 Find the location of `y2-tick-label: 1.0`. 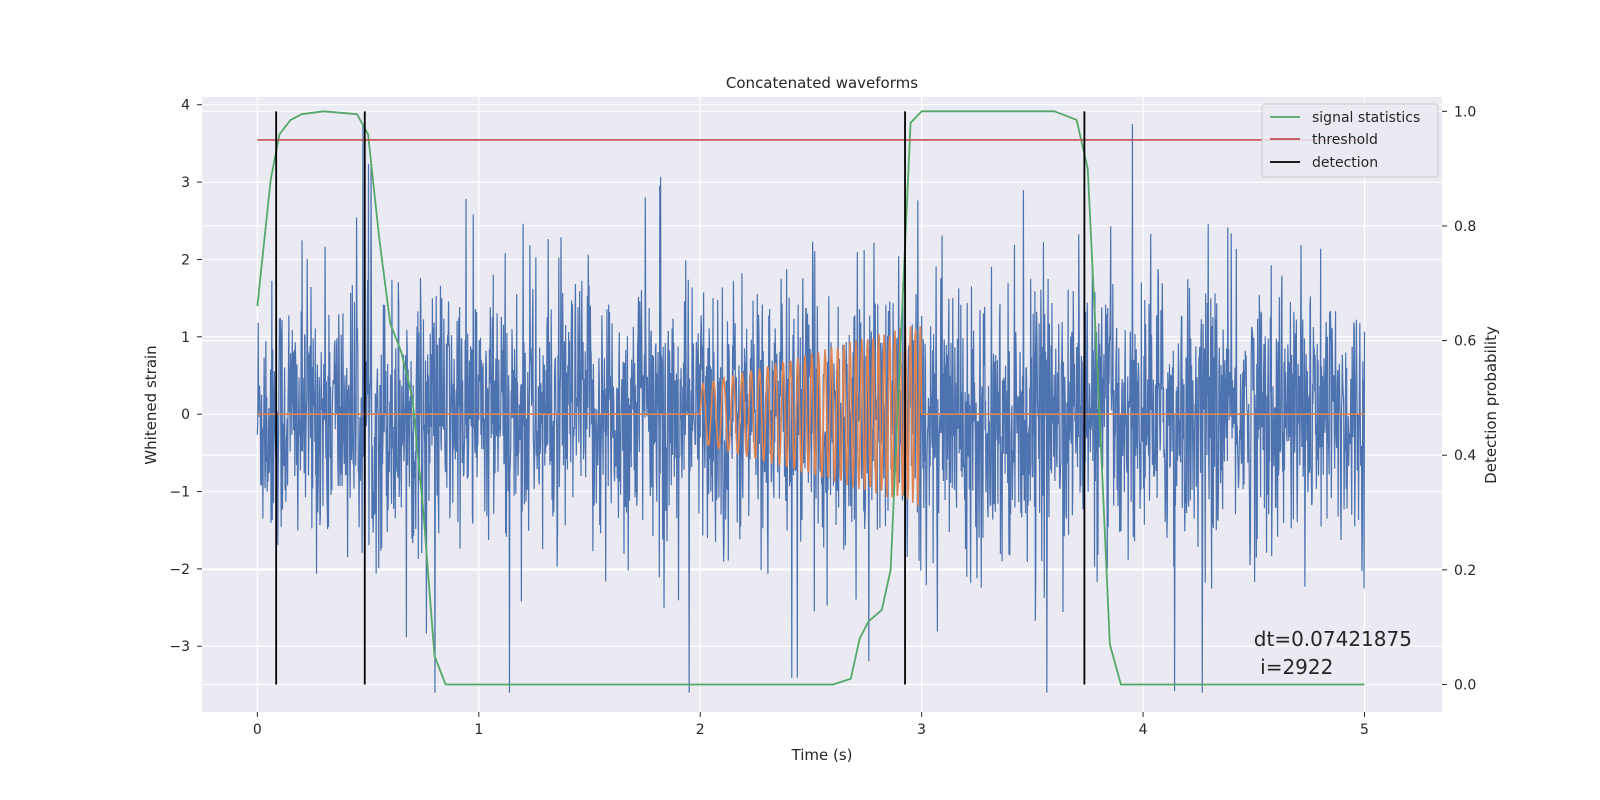

y2-tick-label: 1.0 is located at coordinates (1465, 112).